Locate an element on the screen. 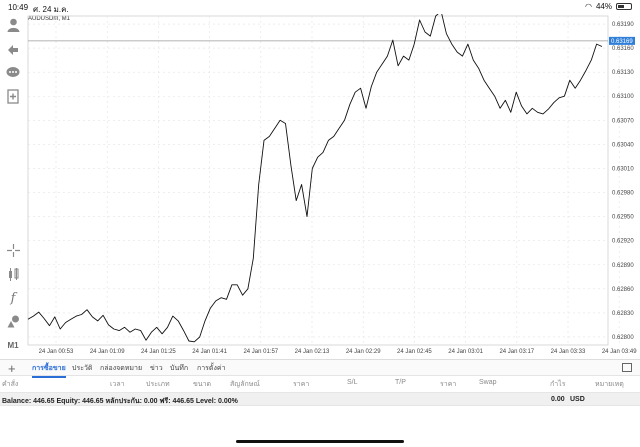  price-tick-label: 0.62830 is located at coordinates (623, 314).